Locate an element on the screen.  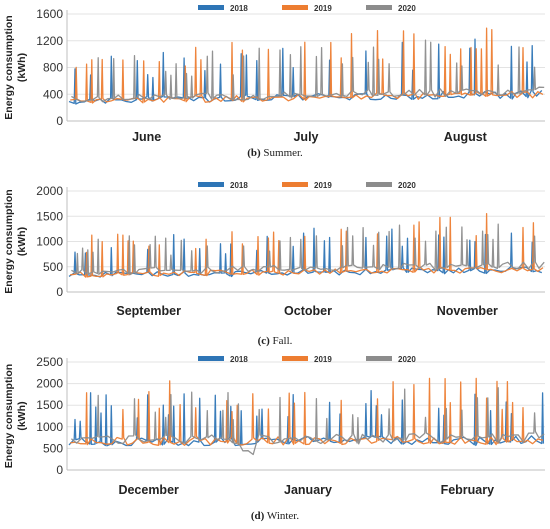
caption-summer: (b) Summer. is located at coordinates (275, 153).